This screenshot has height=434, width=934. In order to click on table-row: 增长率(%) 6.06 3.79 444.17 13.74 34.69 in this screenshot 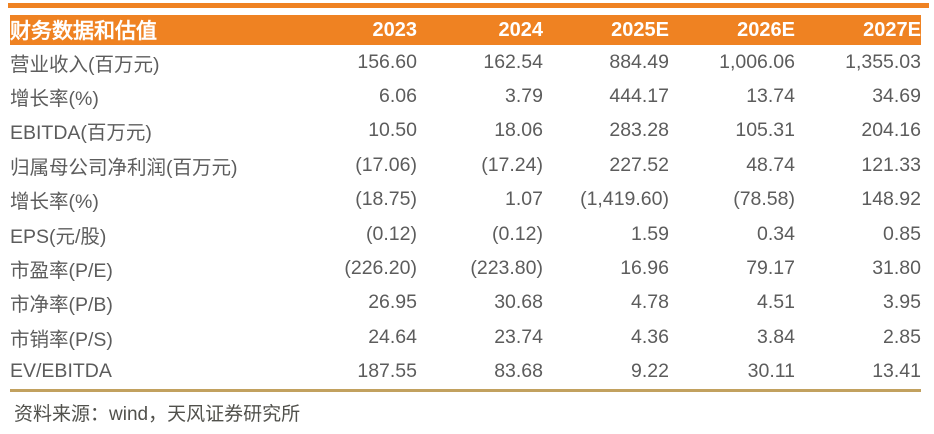, I will do `click(465, 96)`.